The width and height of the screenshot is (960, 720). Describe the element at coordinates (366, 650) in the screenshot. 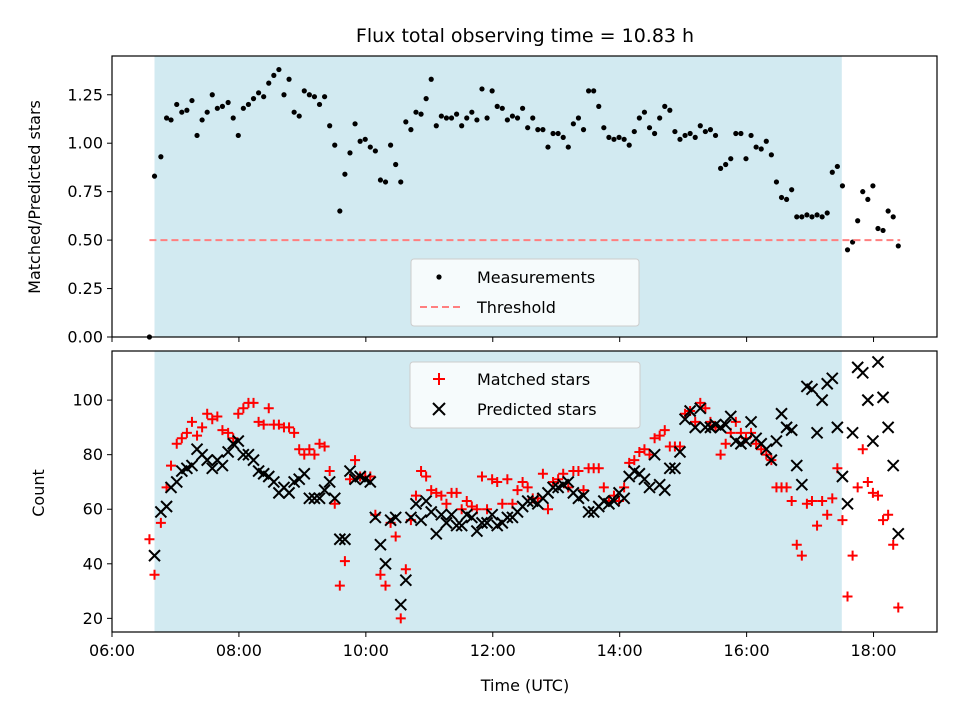

I see `x-tick-label: 10:00` at that location.